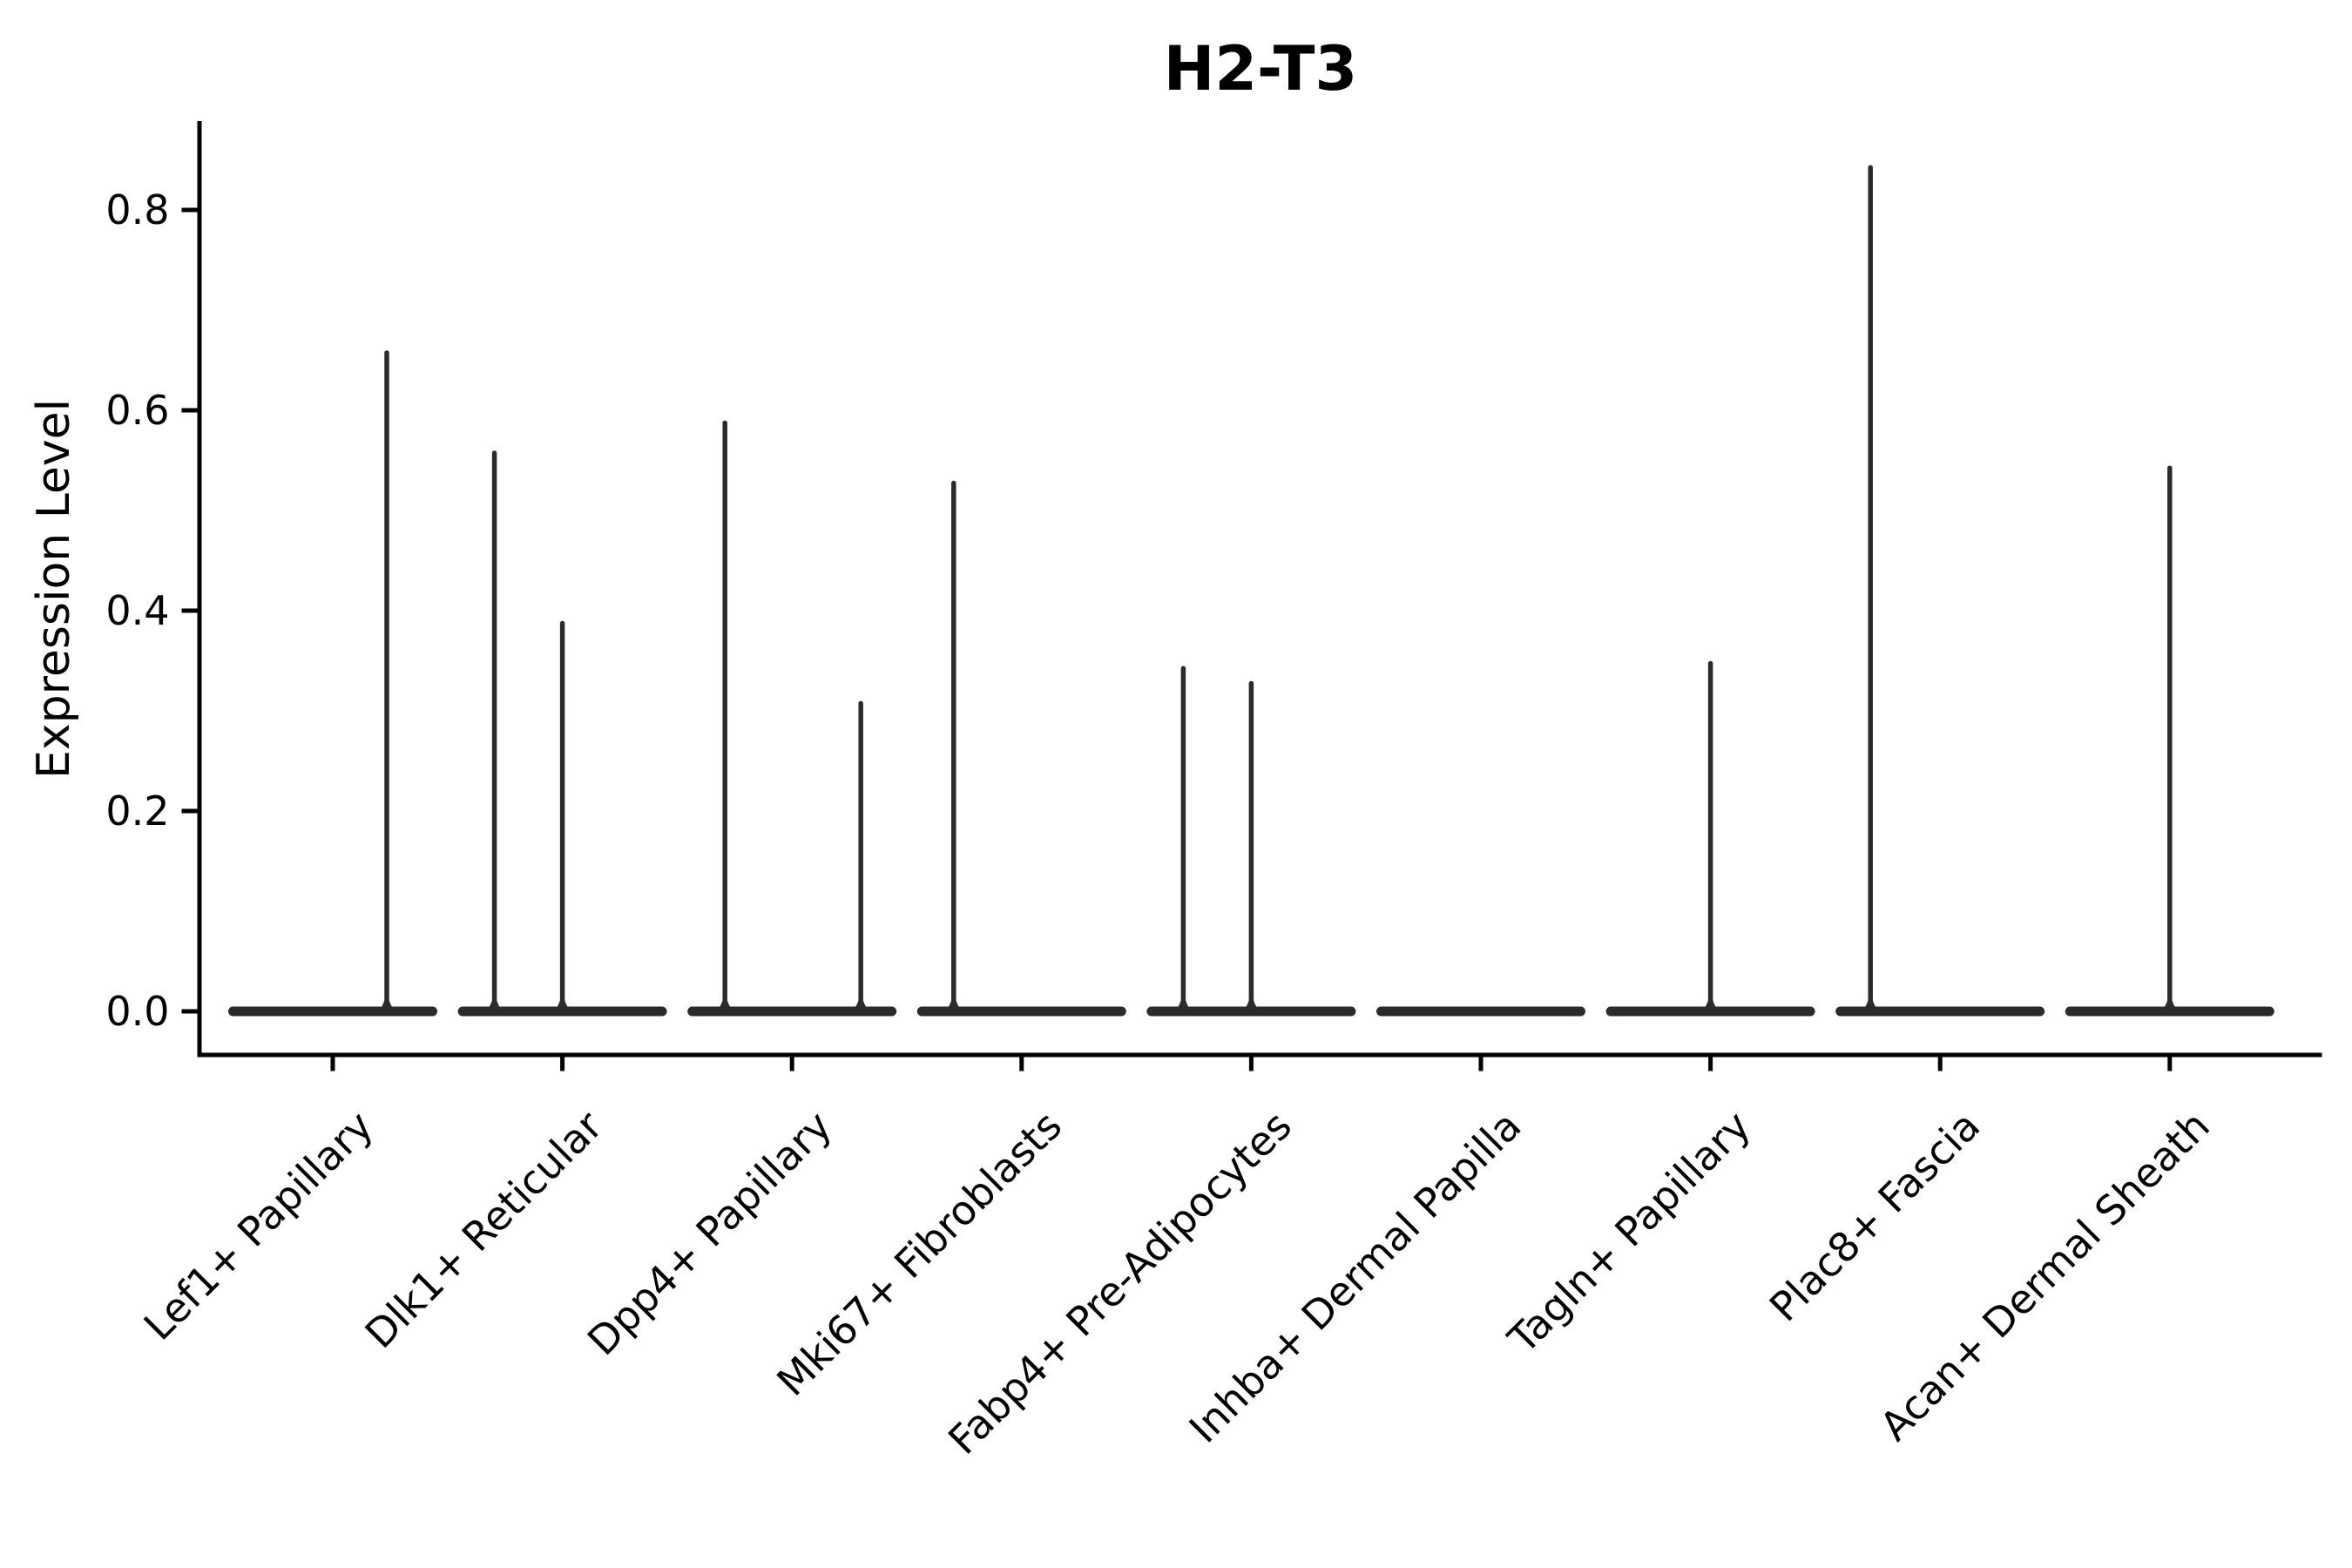  What do you see at coordinates (137, 1012) in the screenshot?
I see `y-tick-label: 0.0` at bounding box center [137, 1012].